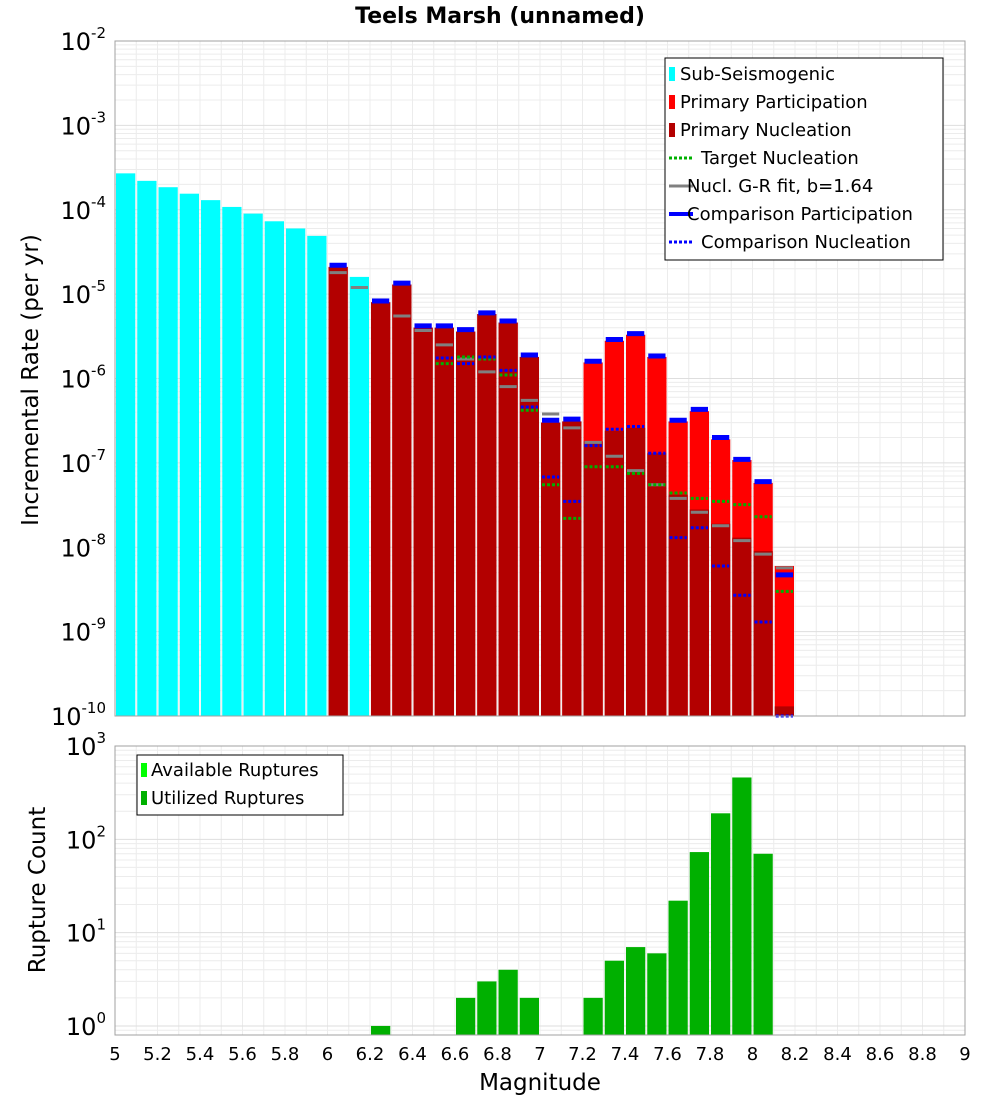 The image size is (1000, 1100). Describe the element at coordinates (625, 1054) in the screenshot. I see `x-tick-label: 7.4` at that location.